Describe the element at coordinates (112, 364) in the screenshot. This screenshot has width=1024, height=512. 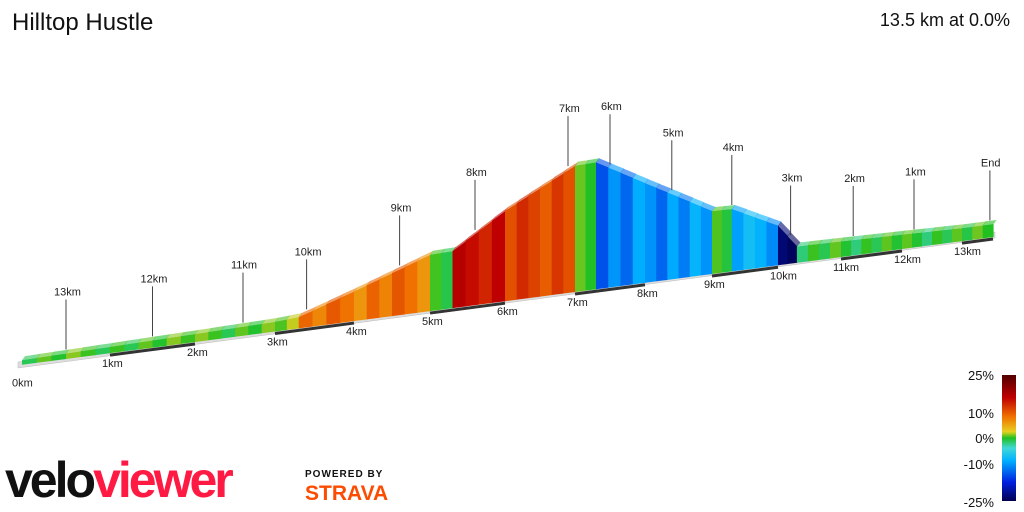
I see `front-km-label: 1km` at that location.